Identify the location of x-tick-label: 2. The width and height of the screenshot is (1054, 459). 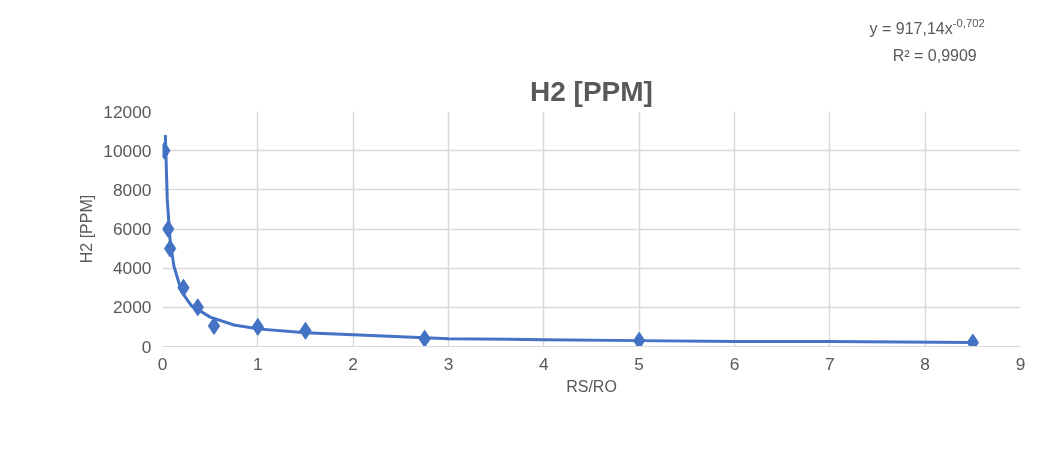
(353, 363).